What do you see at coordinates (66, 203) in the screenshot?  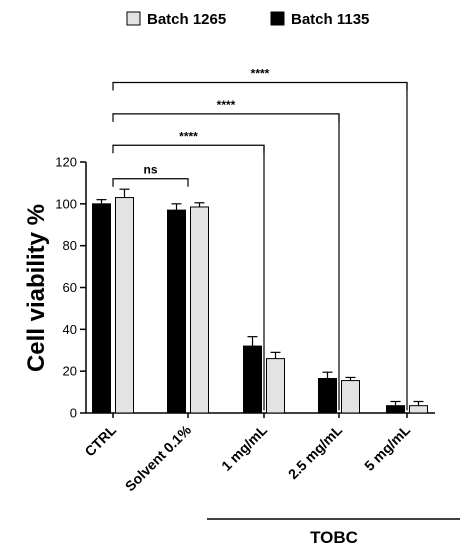 I see `y-tick-label: 100` at bounding box center [66, 203].